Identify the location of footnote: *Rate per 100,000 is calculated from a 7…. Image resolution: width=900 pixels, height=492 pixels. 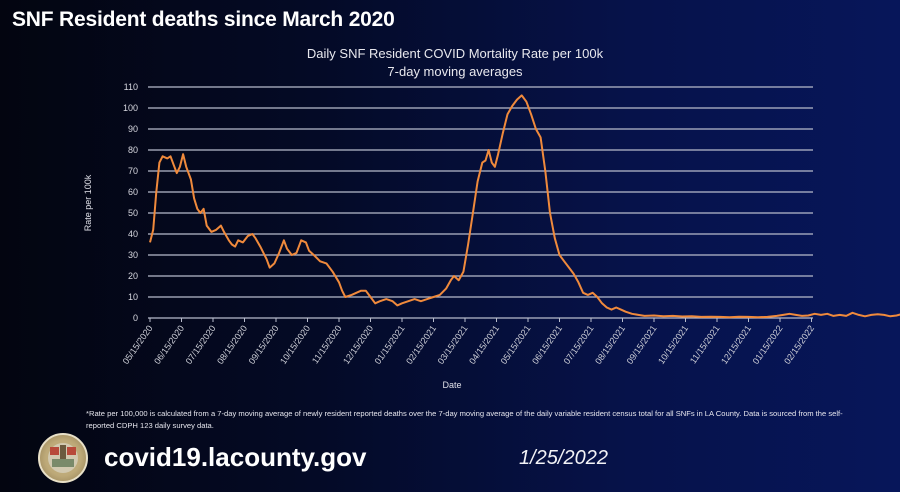
(464, 419).